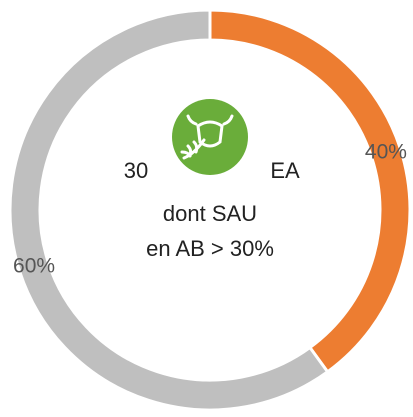 The image size is (413, 417). Describe the element at coordinates (210, 248) in the screenshot. I see `center-line: en AB > 30%` at that location.